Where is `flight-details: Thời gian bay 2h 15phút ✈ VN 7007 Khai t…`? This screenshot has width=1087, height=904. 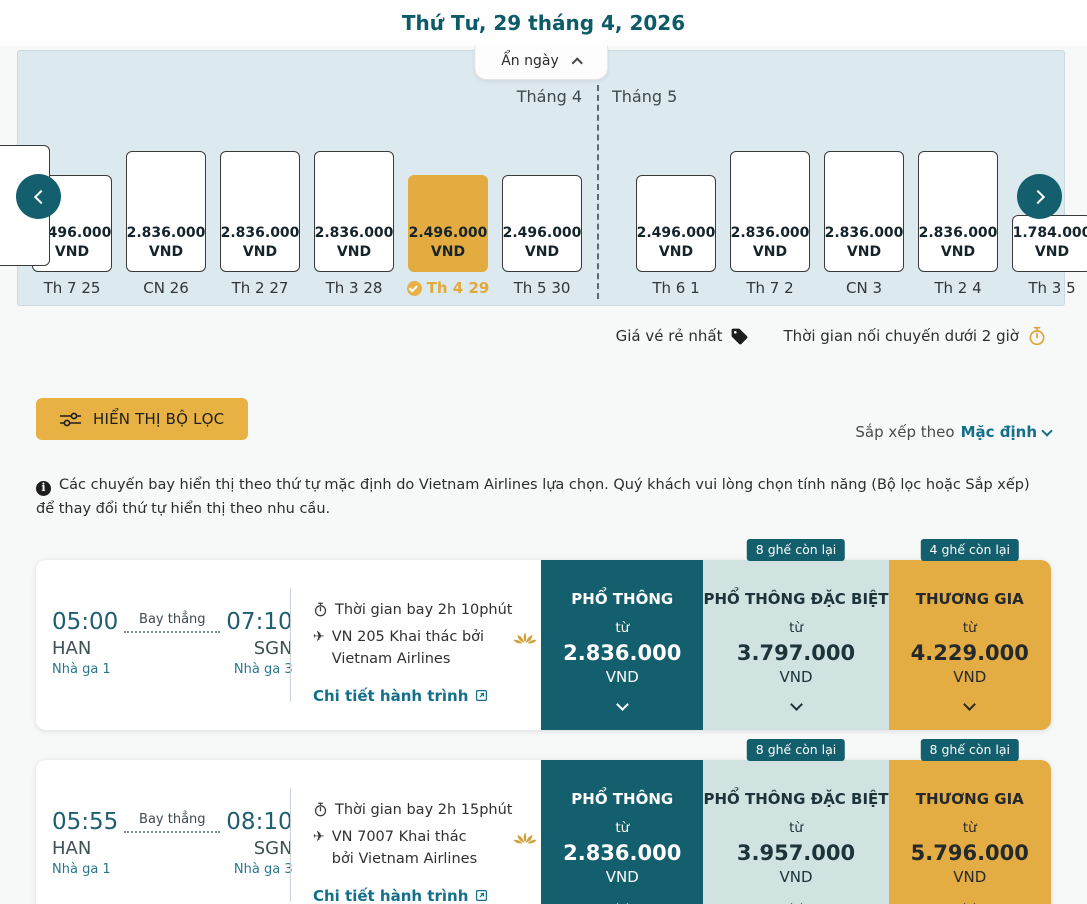 flight-details: Thời gian bay 2h 15phút ✈ VN 7007 Khai t… is located at coordinates (415, 846).